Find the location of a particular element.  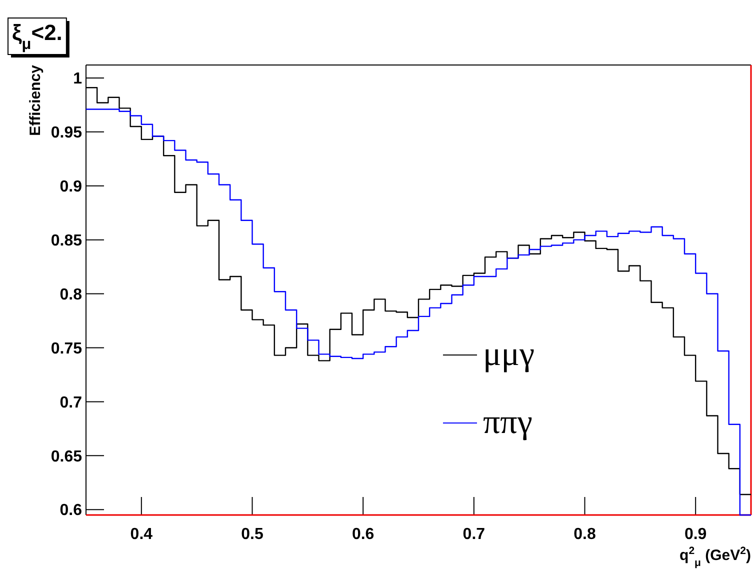

x-tick-label: 0.6 is located at coordinates (363, 534).